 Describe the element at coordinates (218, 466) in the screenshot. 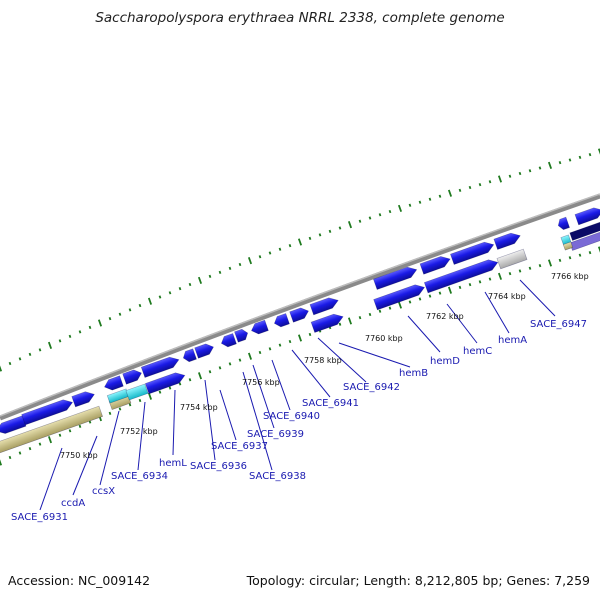

I see `gene-label-sace-6936: SACE_6936` at that location.